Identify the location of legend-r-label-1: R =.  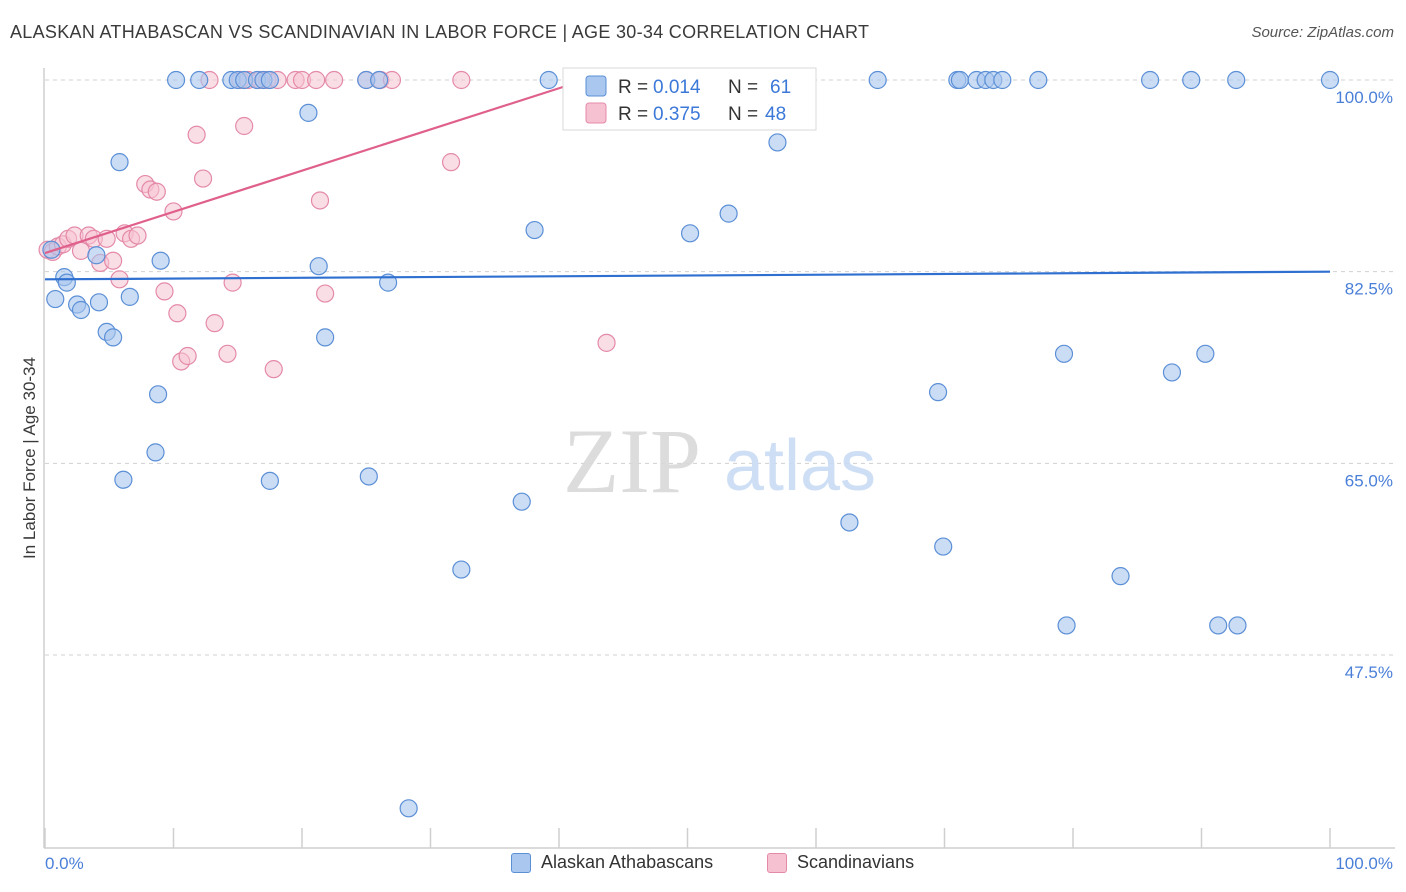
(633, 87).